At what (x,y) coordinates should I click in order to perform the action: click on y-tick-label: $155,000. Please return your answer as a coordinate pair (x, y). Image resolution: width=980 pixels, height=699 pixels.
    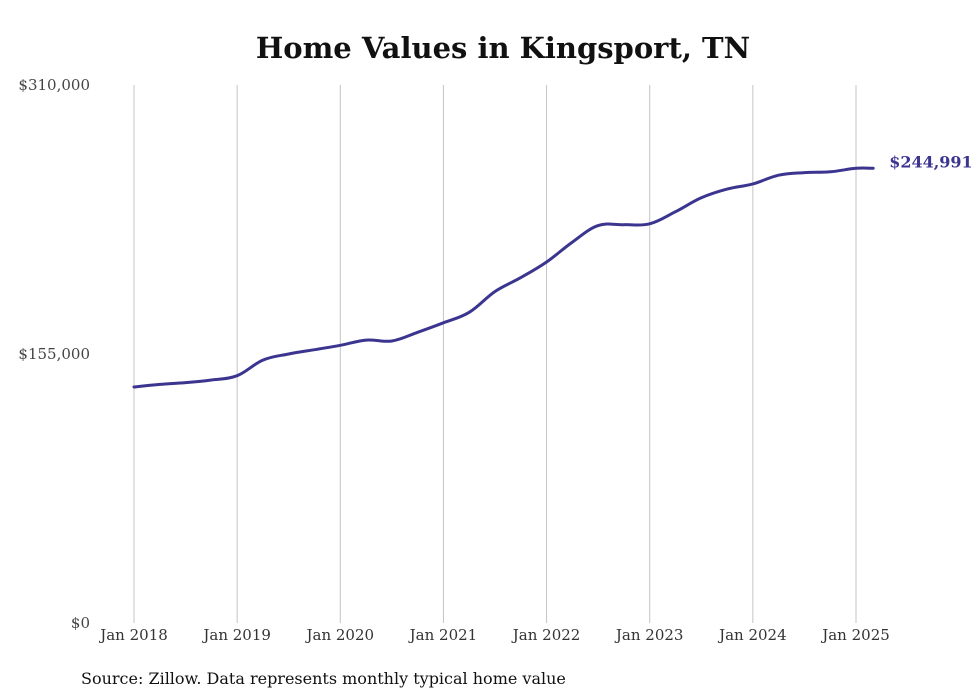
    Looking at the image, I should click on (54, 354).